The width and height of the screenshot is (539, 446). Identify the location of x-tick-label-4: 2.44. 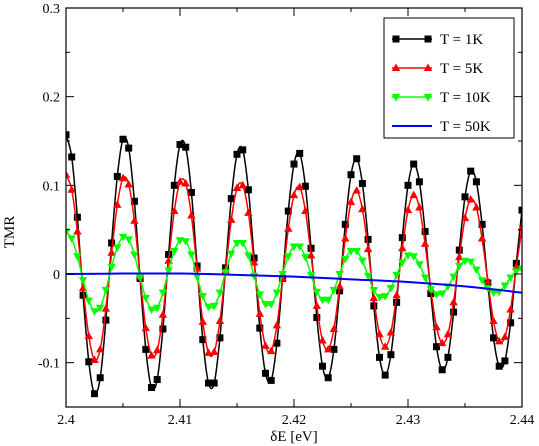
(522, 420).